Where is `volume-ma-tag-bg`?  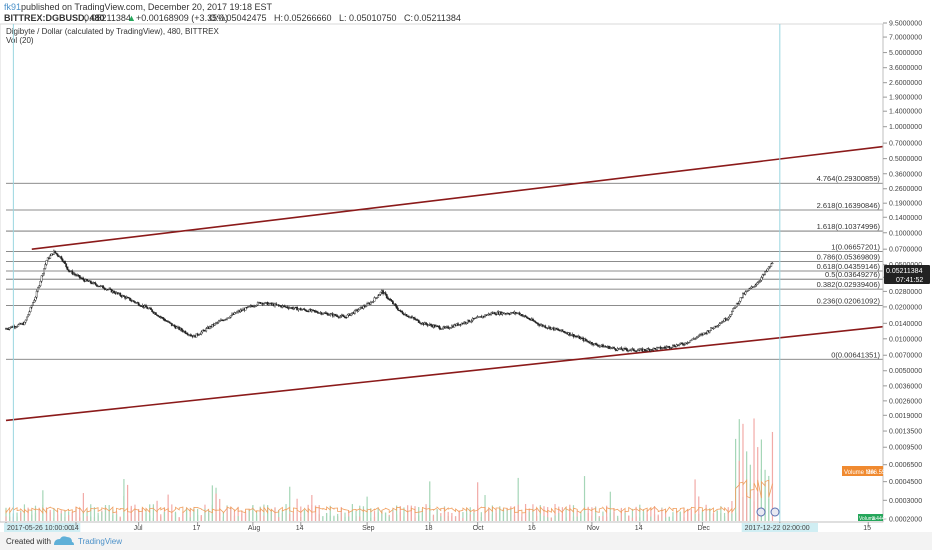
volume-ma-tag-bg is located at coordinates (862, 471).